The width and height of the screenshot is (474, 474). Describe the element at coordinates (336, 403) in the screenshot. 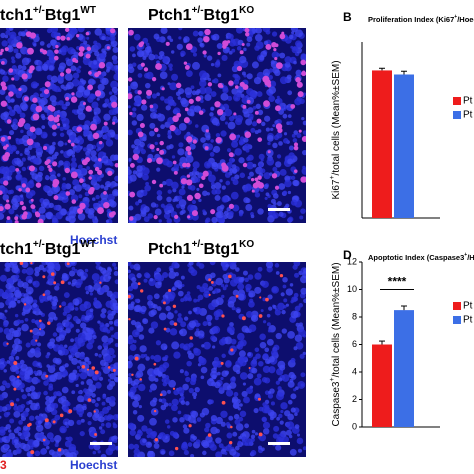

I see `label-part: Caspase3` at that location.